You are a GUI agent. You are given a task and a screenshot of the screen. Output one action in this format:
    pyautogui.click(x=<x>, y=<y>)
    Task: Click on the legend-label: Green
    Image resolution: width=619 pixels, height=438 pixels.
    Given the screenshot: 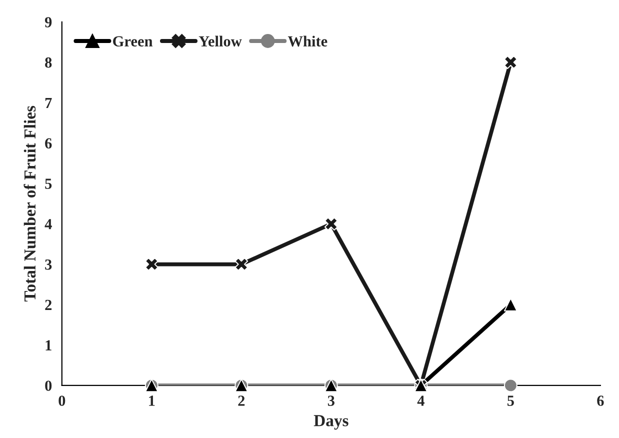 What is the action you would take?
    pyautogui.click(x=133, y=41)
    